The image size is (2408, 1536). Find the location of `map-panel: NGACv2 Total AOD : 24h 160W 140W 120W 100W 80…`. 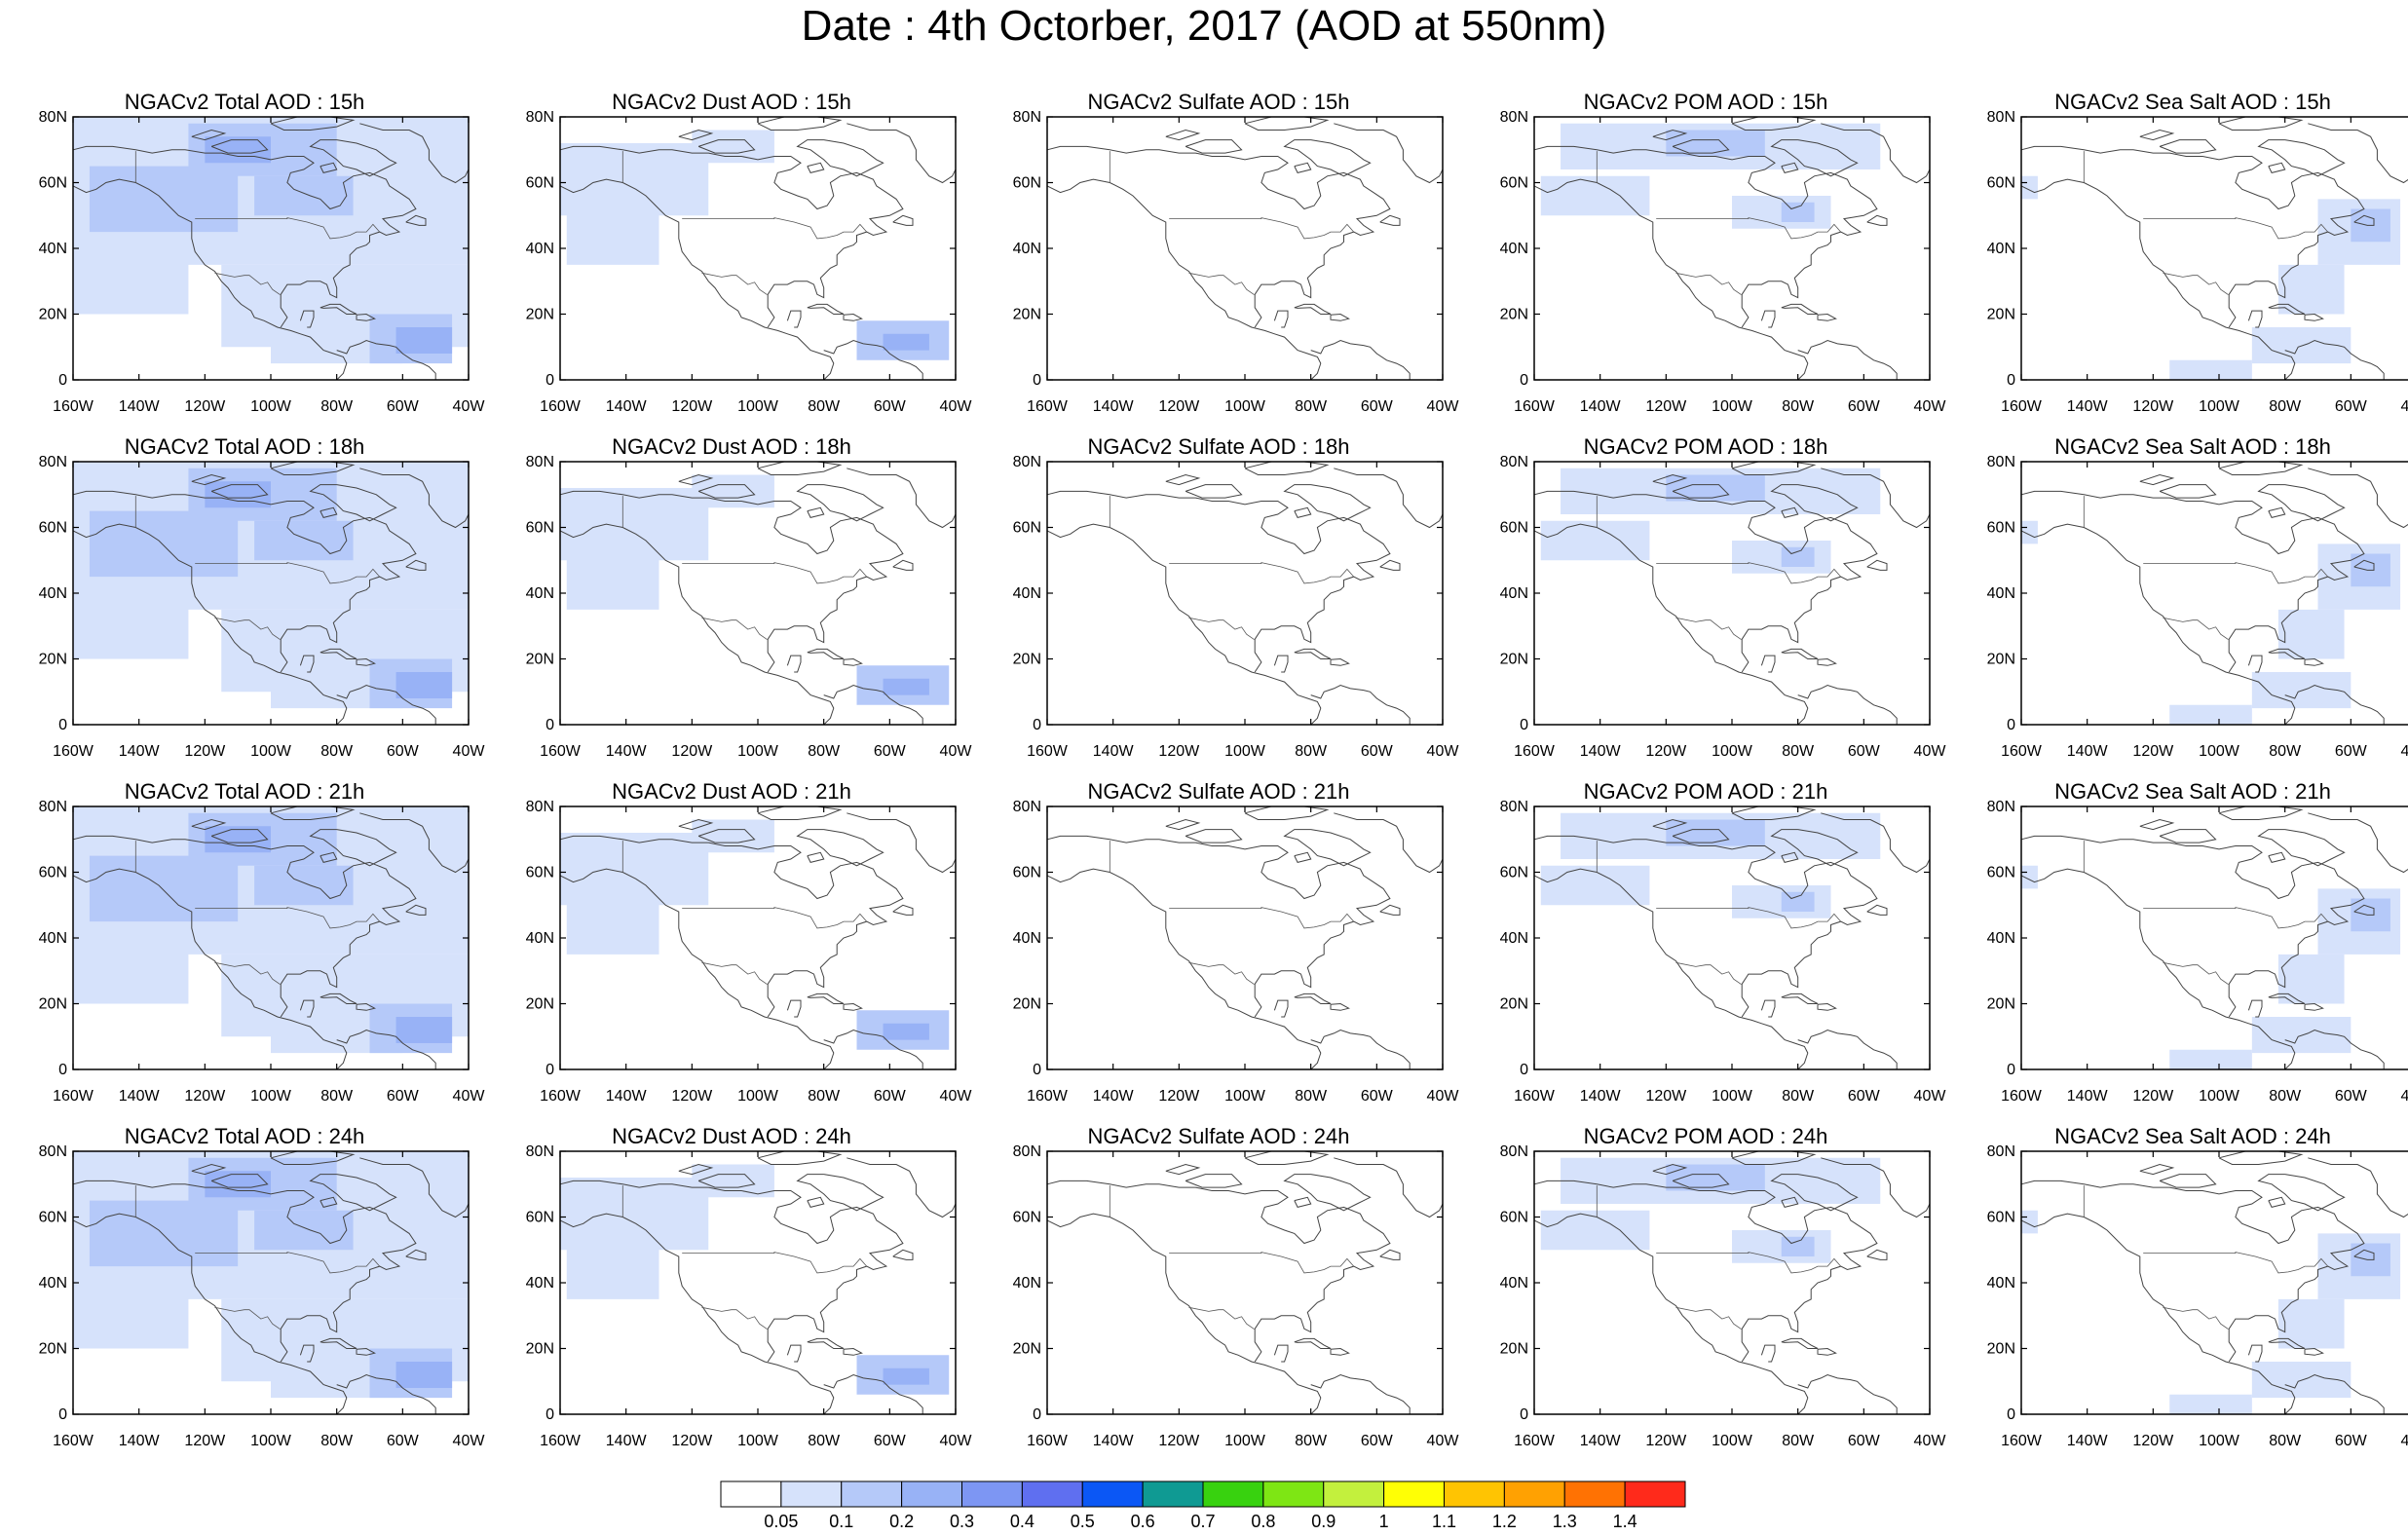

map-panel: NGACv2 Total AOD : 24h 160W 140W 120W 100W 80… is located at coordinates (253, 1286).